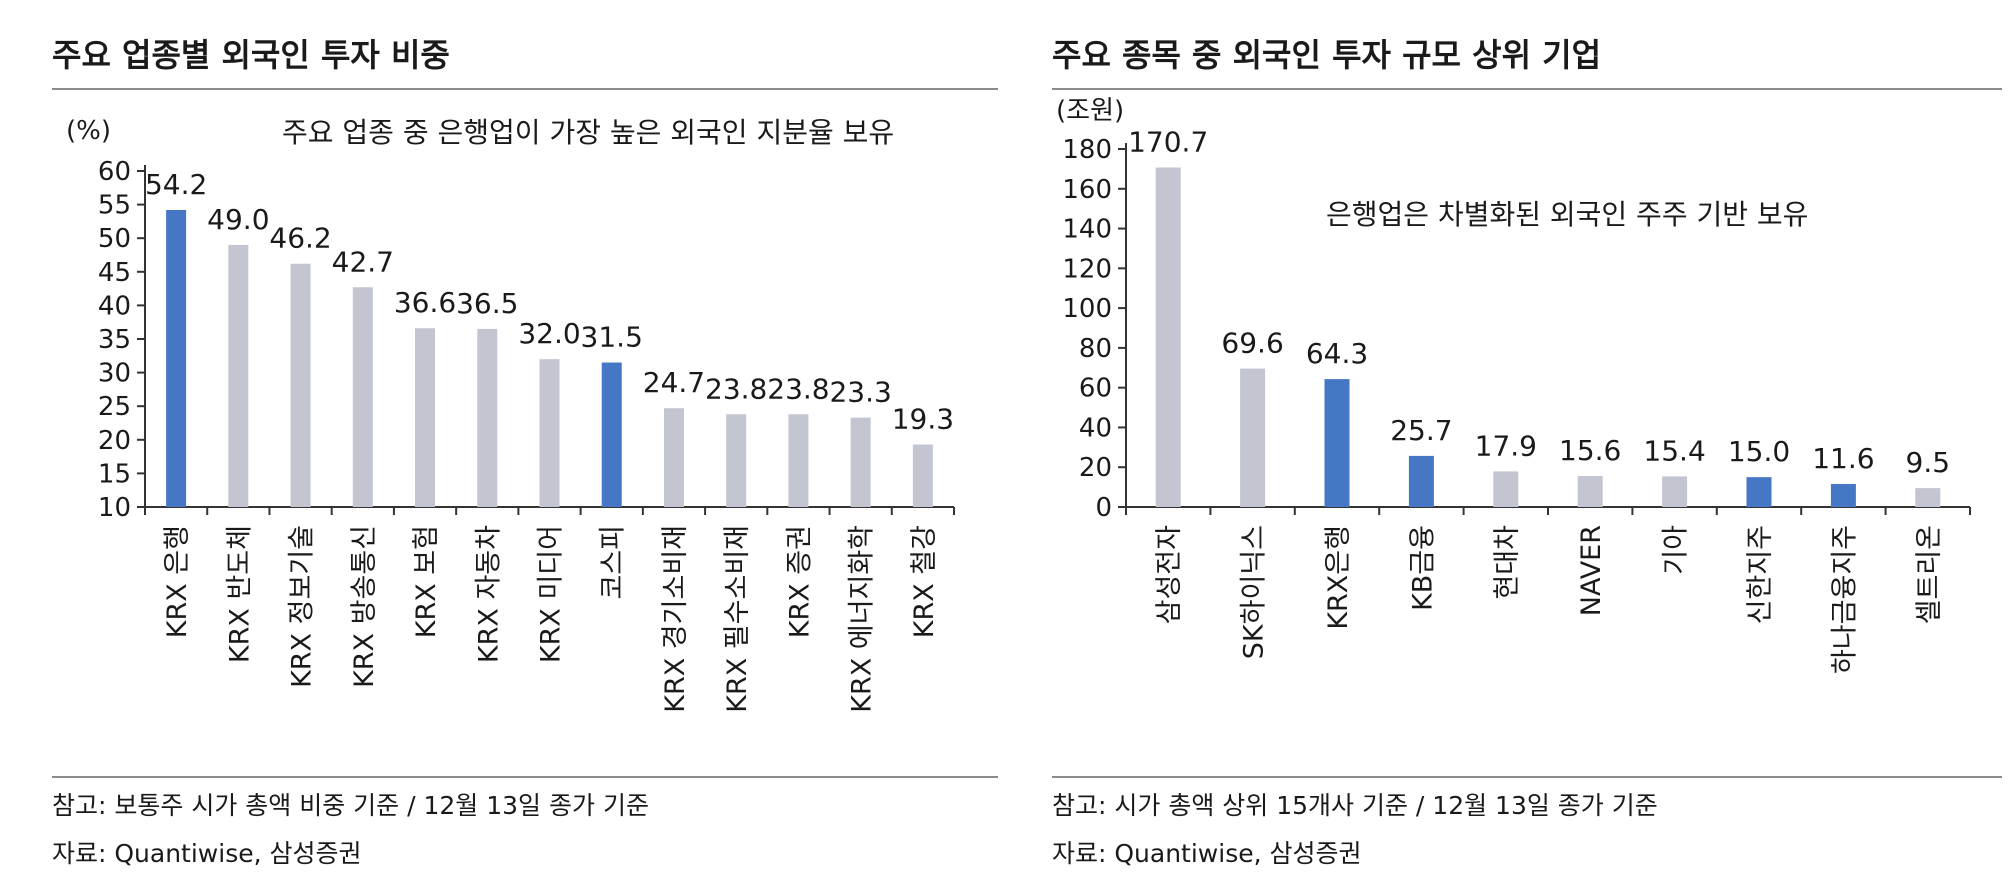 This screenshot has width=2012, height=890. I want to click on y-tick-label: 15, so click(114, 474).